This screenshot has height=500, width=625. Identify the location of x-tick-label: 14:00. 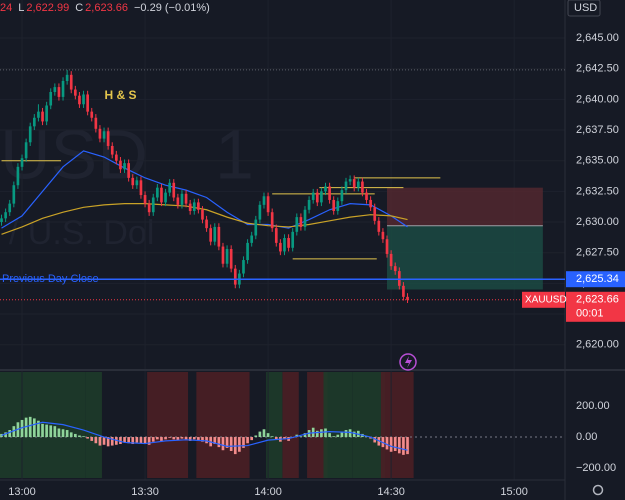
(268, 492).